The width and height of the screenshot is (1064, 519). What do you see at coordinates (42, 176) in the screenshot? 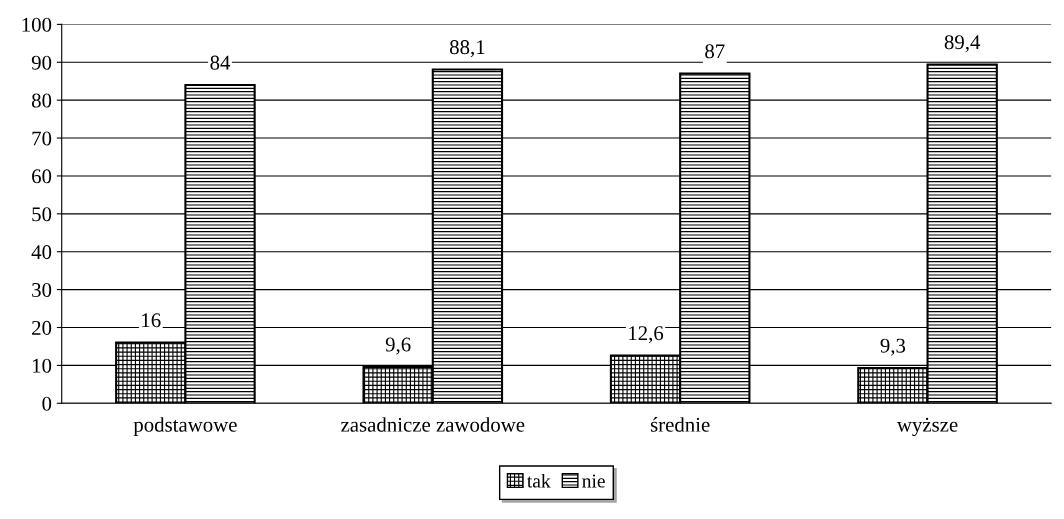
I see `y-tick-label: 60` at bounding box center [42, 176].